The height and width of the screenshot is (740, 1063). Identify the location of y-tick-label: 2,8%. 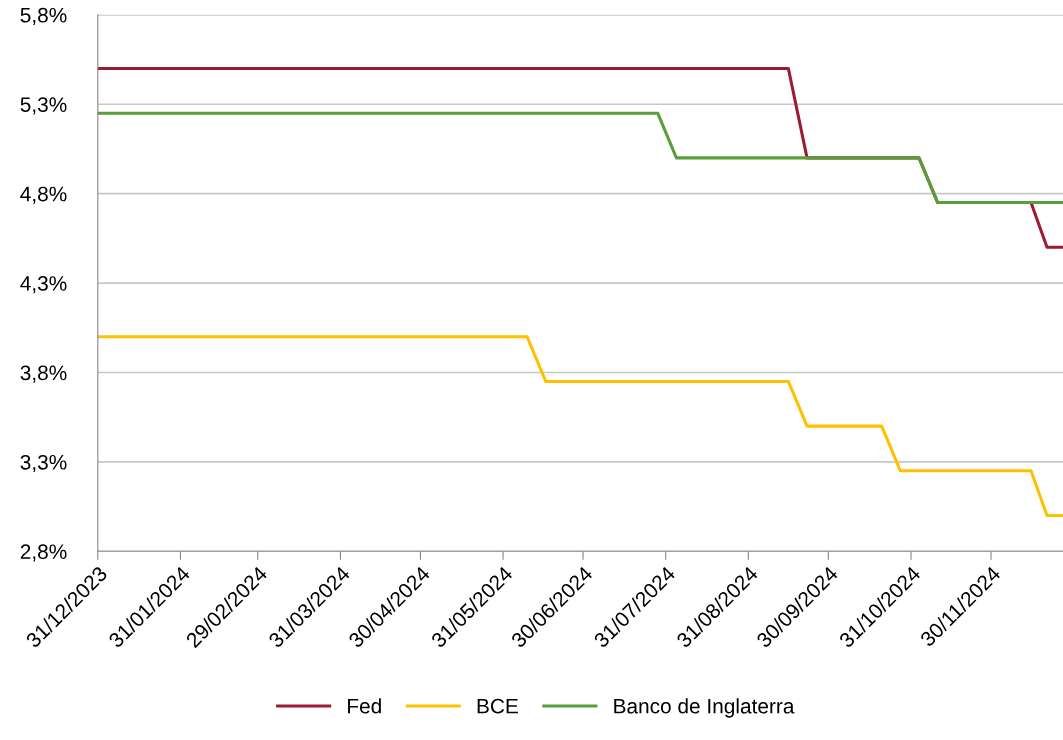
(43, 553).